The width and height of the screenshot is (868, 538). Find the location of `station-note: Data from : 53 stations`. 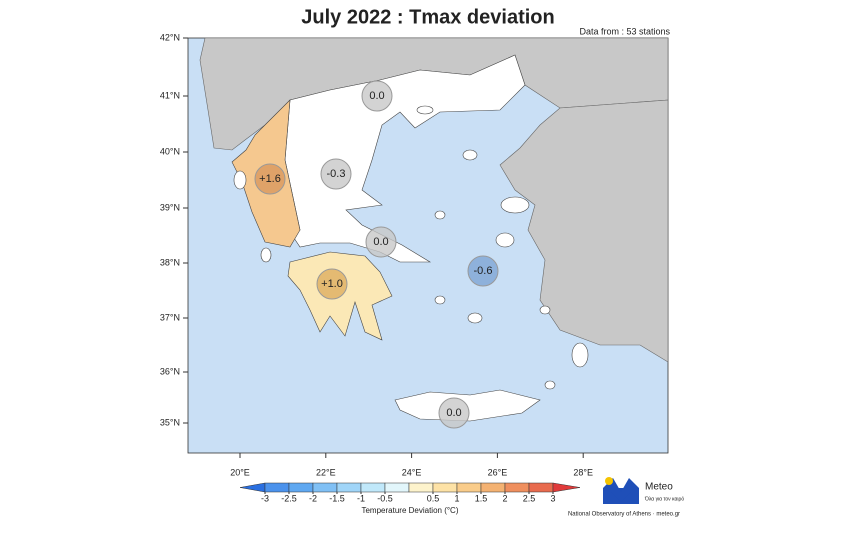

station-note: Data from : 53 stations is located at coordinates (624, 31).